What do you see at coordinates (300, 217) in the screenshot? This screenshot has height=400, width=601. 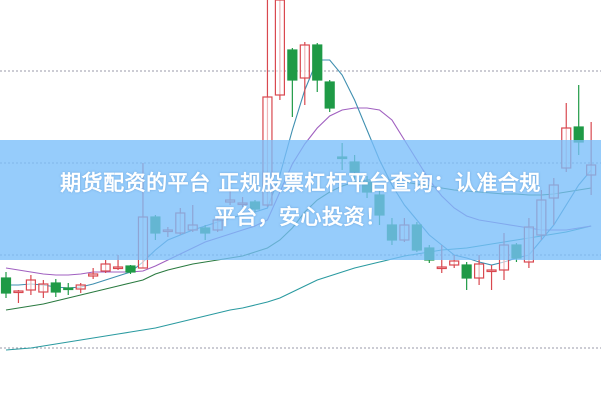 I see `banner-title-line2: 平台，安心投资！` at bounding box center [300, 217].